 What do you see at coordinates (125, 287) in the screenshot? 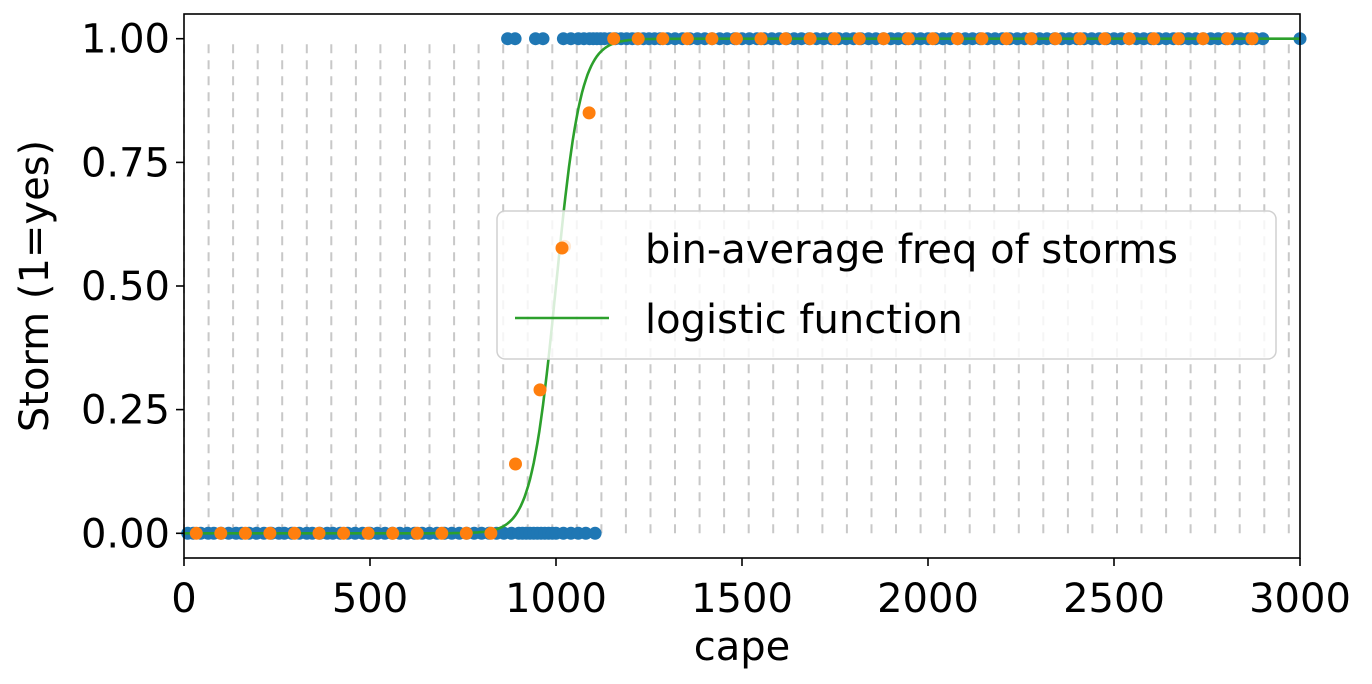
I see `y-tick-label: 0.50` at bounding box center [125, 287].